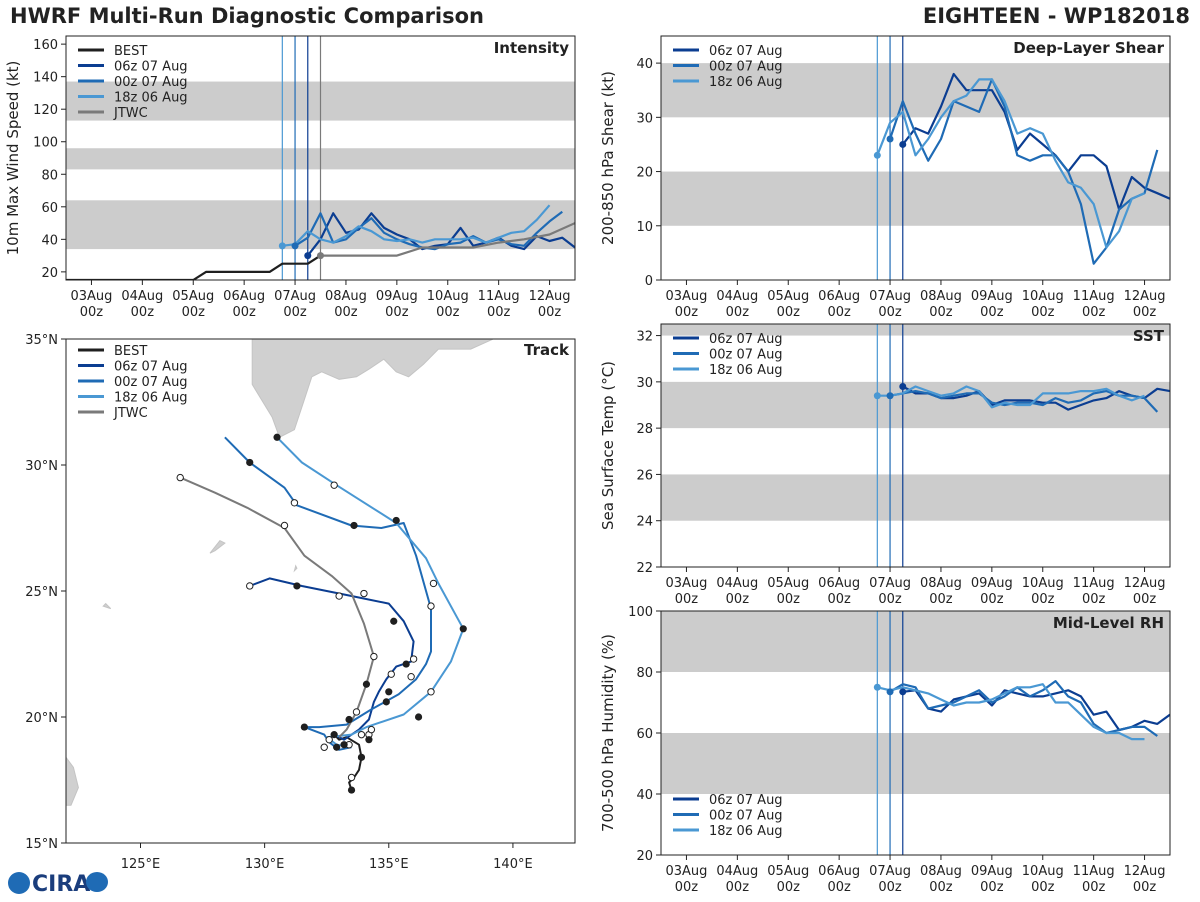  Describe the element at coordinates (890, 296) in the screenshot. I see `shear-xtick-label: 07Aug` at that location.